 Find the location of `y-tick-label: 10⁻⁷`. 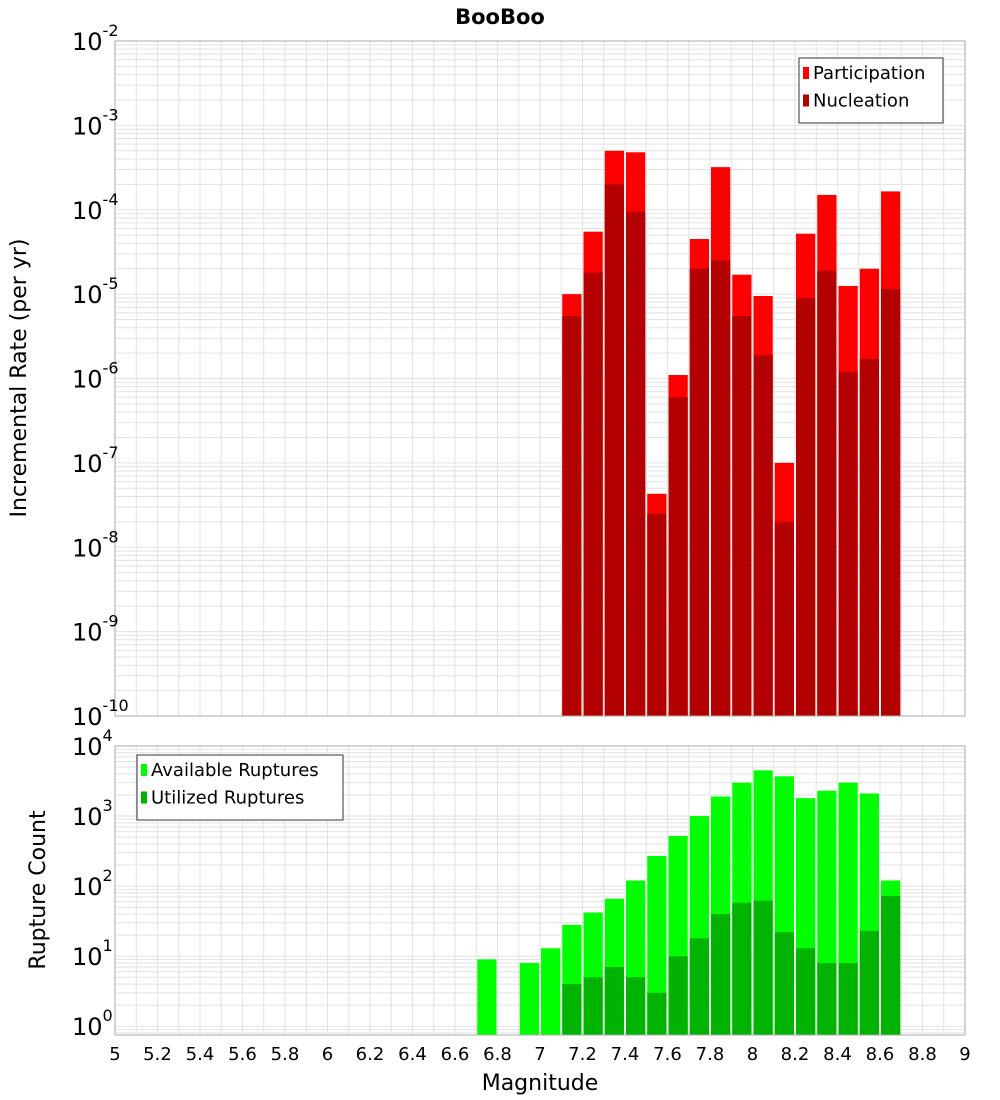

y-tick-label: 10⁻⁷ is located at coordinates (95, 460).